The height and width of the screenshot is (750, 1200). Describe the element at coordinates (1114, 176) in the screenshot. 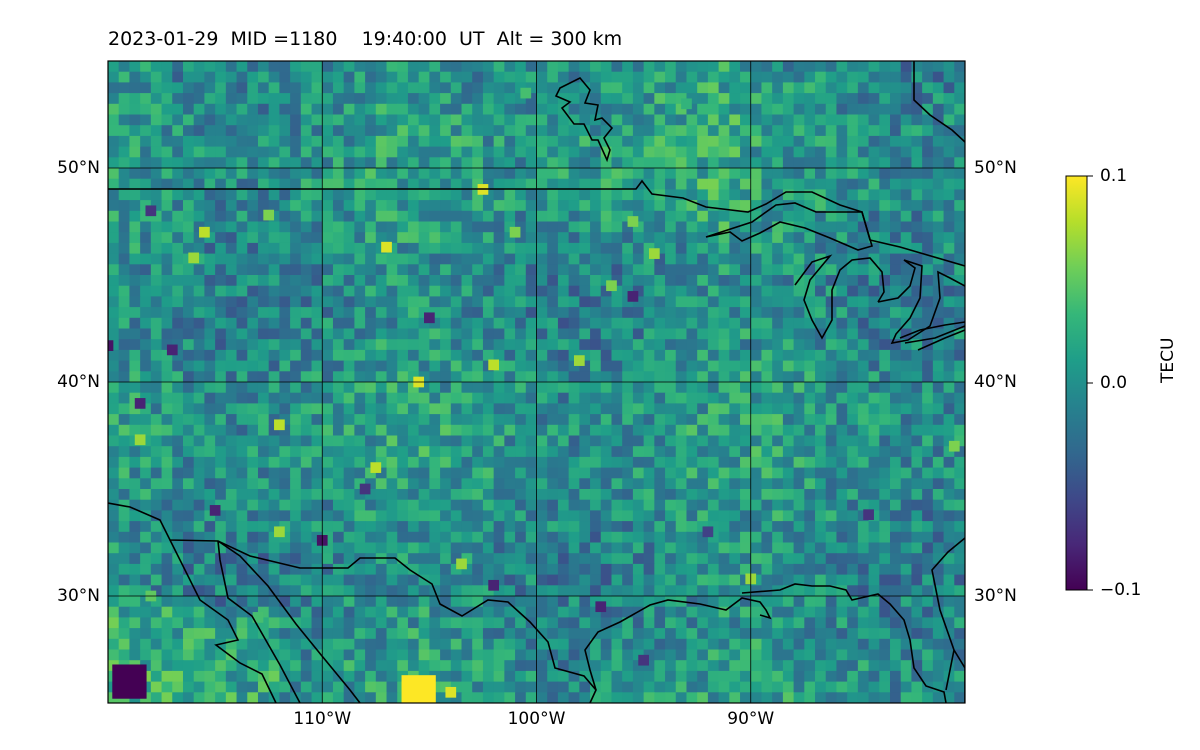

I see `colorbar-tick-label: 0.1` at that location.